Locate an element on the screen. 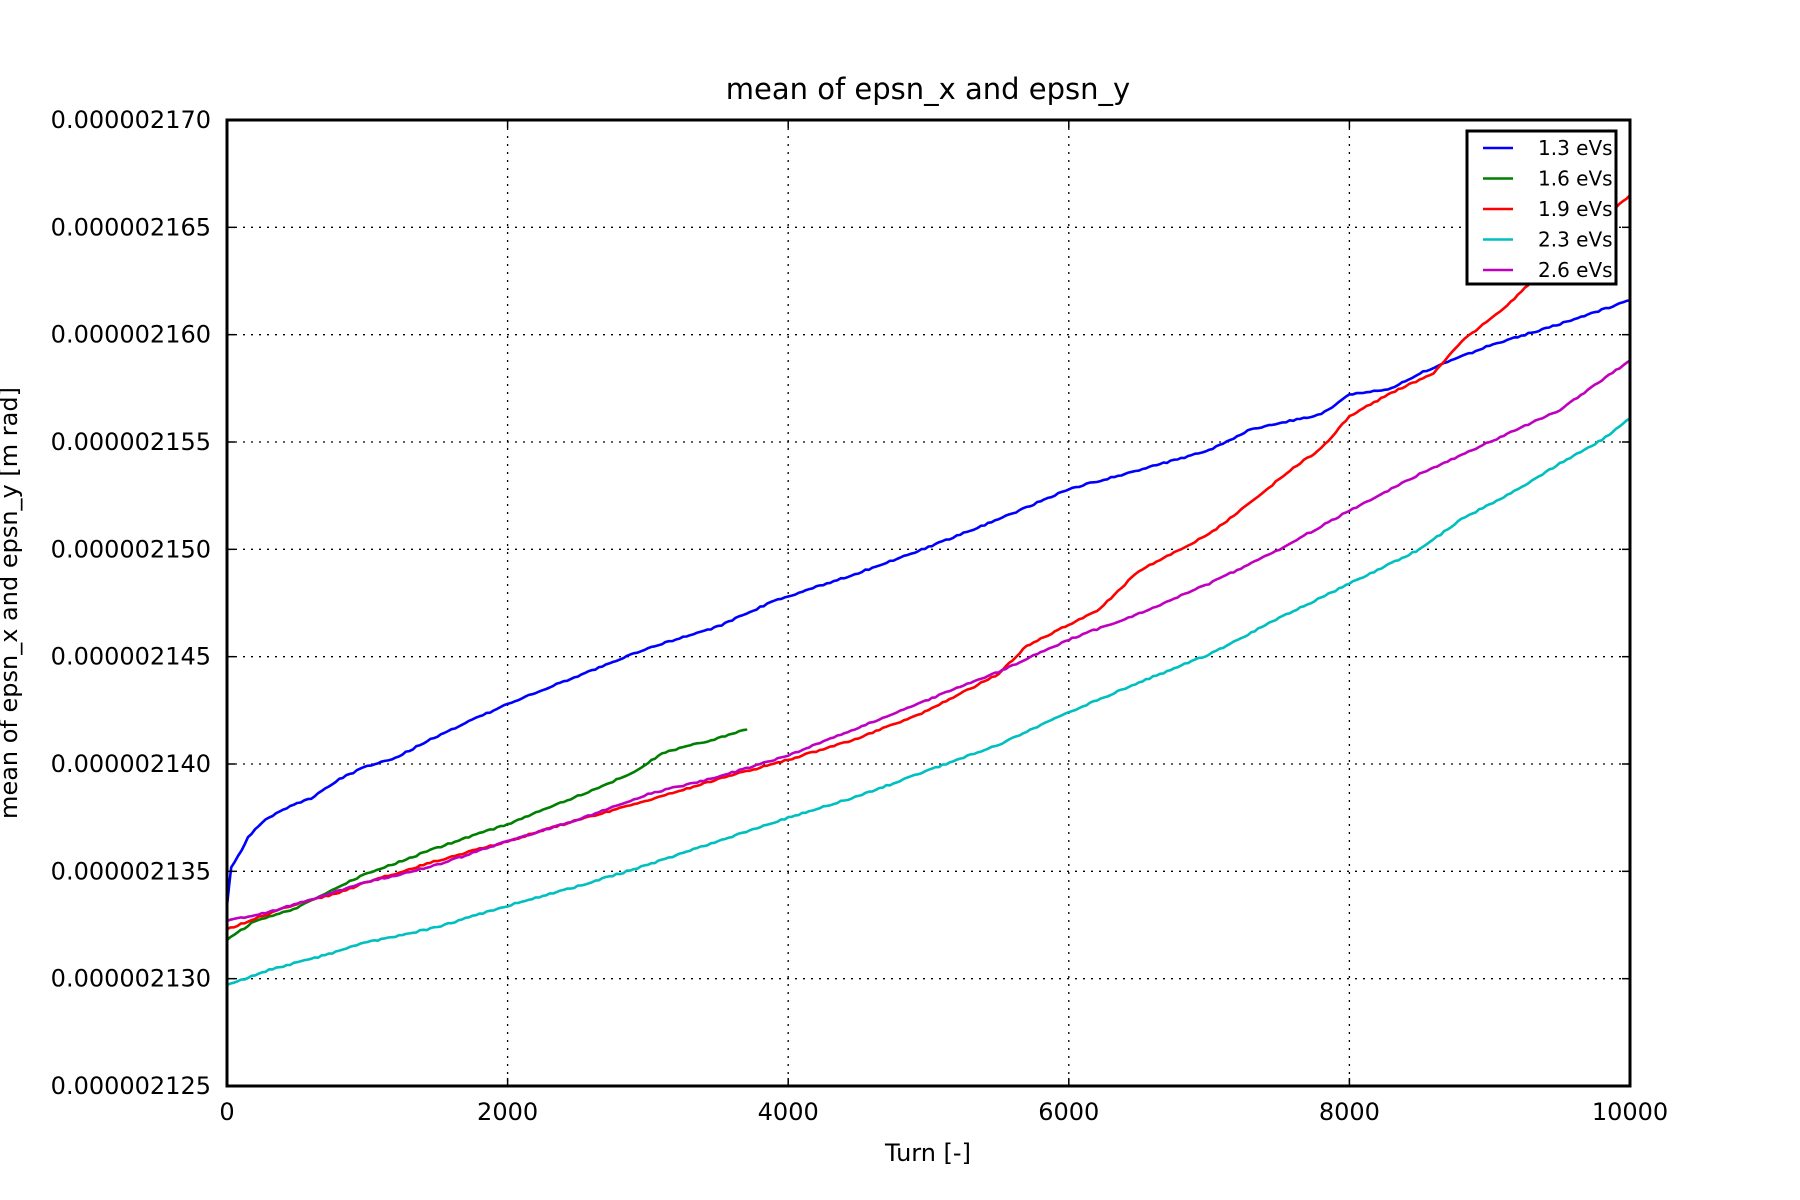 This screenshot has height=1200, width=1800. legend-label: 1.9 eVs is located at coordinates (1575, 209).